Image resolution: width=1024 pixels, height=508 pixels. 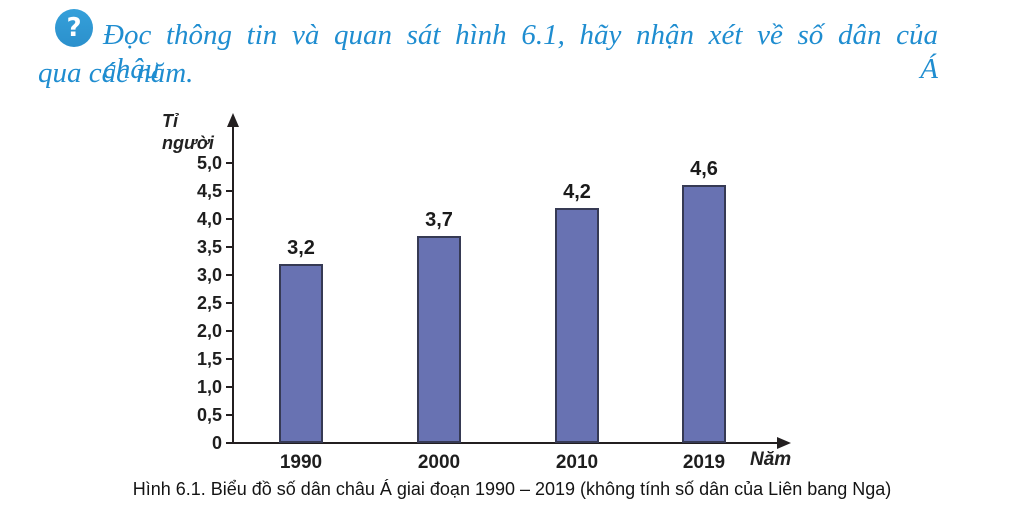 I want to click on y-axis-tick-label: 4,5, so click(x=209, y=191).